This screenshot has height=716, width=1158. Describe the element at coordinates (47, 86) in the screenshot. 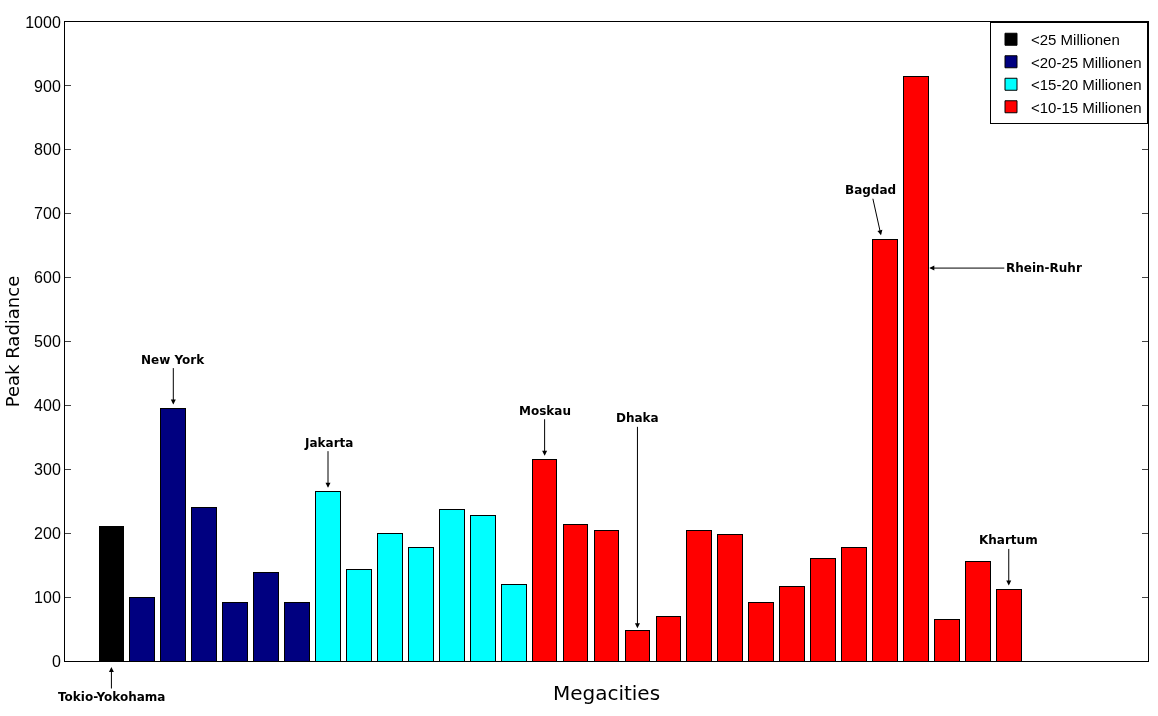

I see `y-tick-label: 900` at that location.